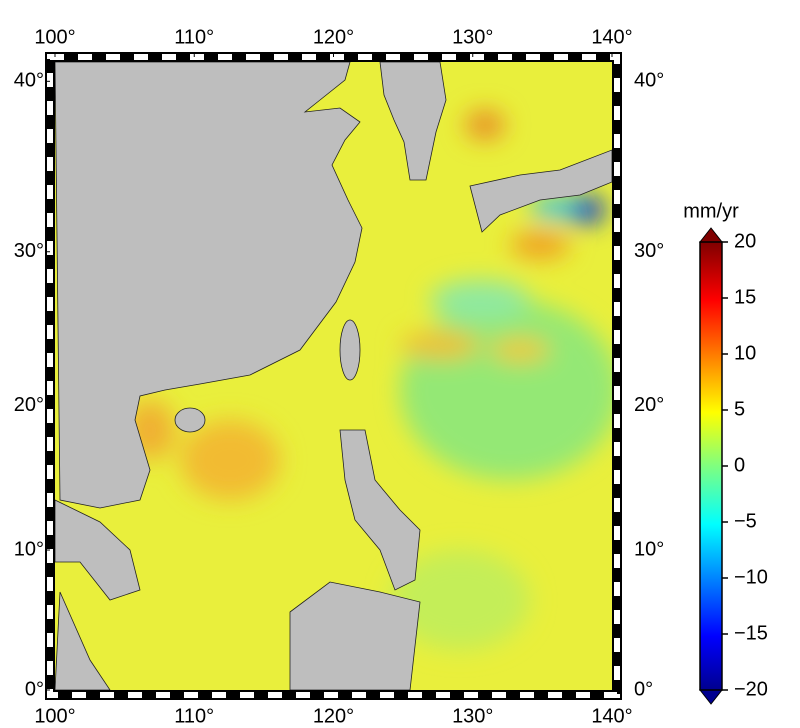 The width and height of the screenshot is (800, 728). Describe the element at coordinates (745, 297) in the screenshot. I see `colorbar-tick-label: 15` at that location.